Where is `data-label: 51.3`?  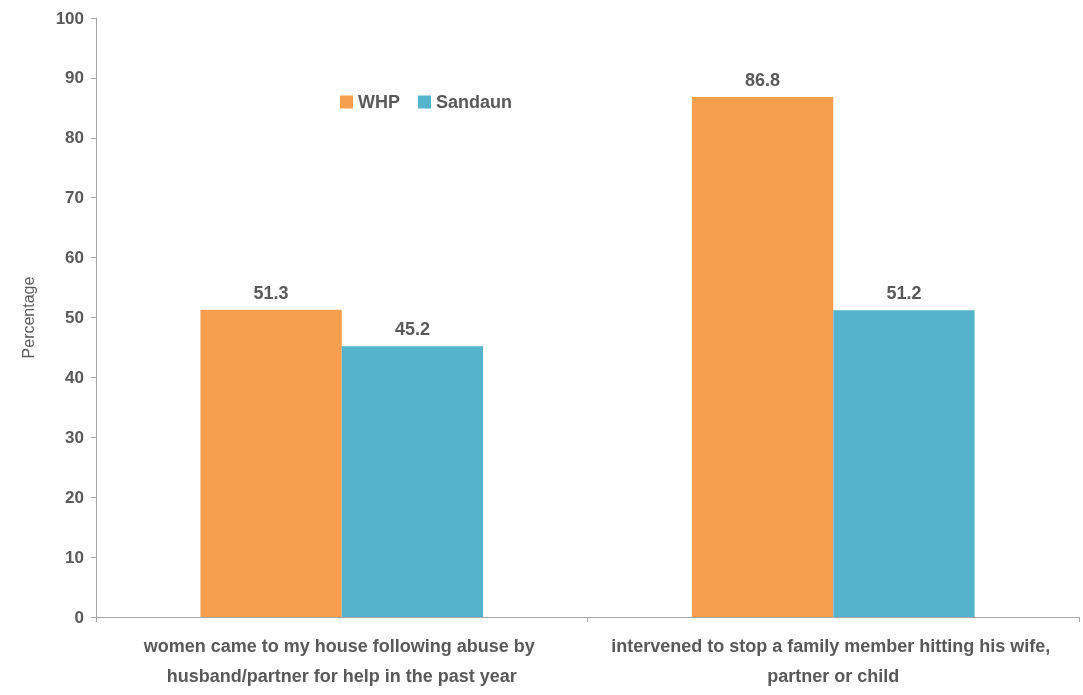 data-label: 51.3 is located at coordinates (271, 292).